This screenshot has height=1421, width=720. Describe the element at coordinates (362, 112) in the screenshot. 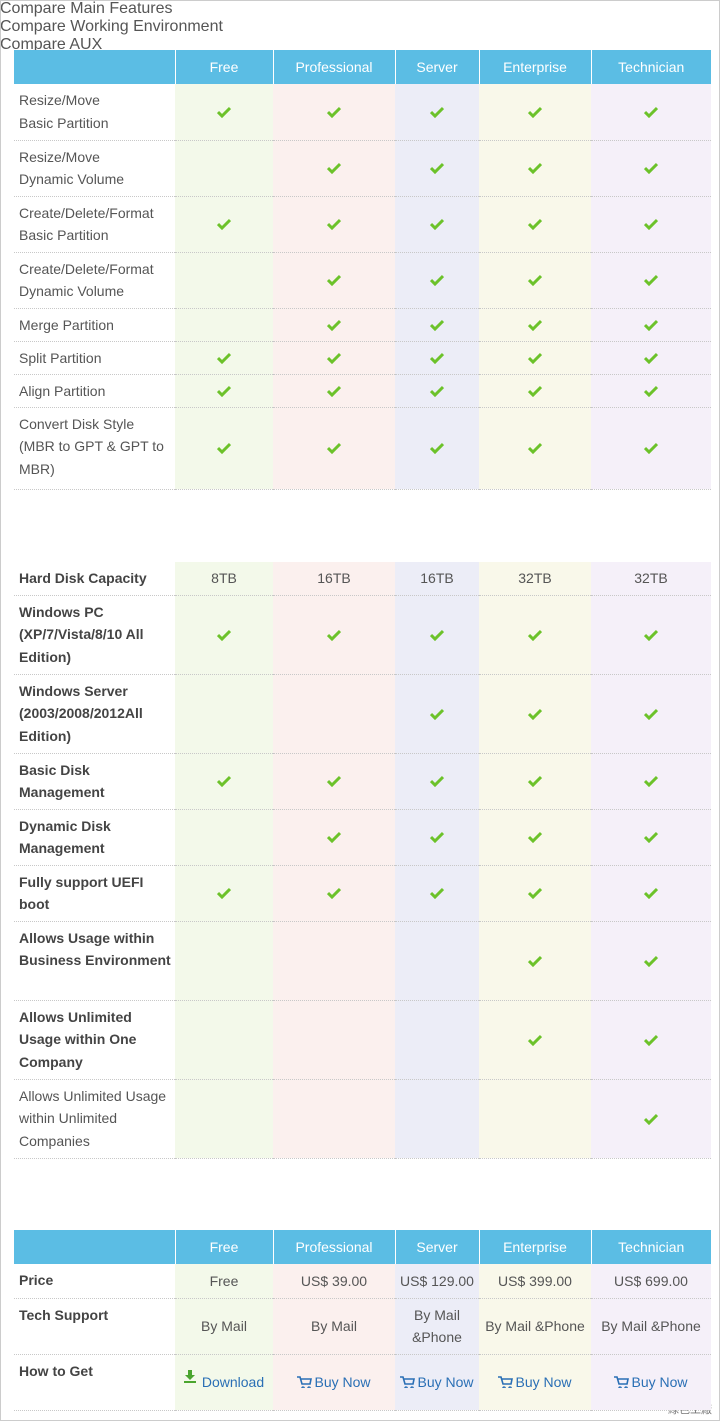

I see `table-row: Resize/Move Basic Partition` at that location.